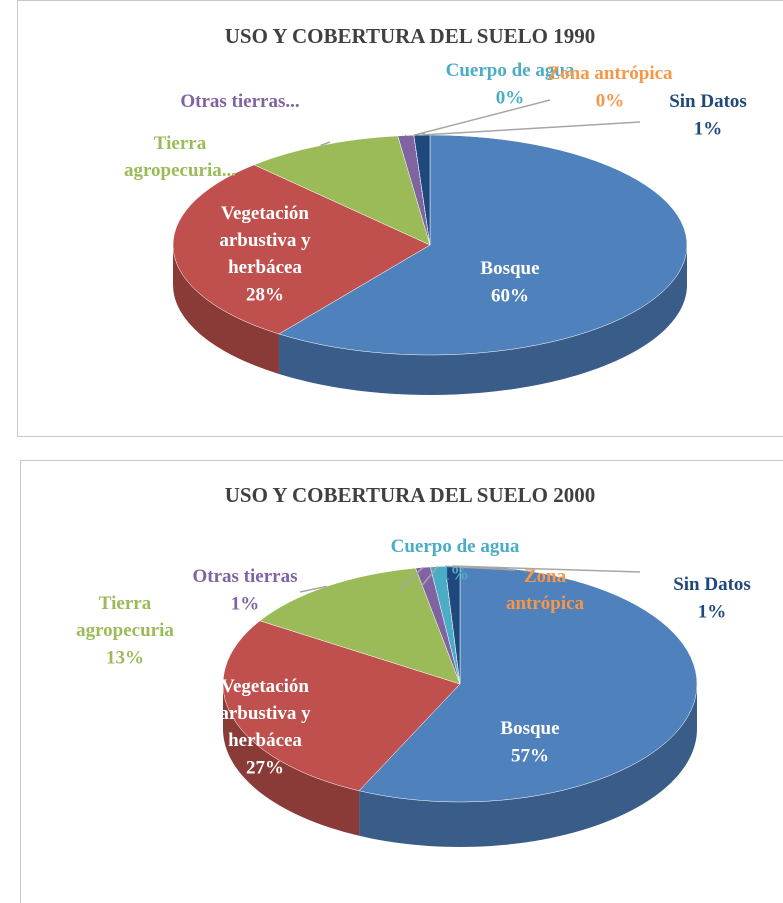  What do you see at coordinates (265, 767) in the screenshot?
I see `data-label-value: 27%` at bounding box center [265, 767].